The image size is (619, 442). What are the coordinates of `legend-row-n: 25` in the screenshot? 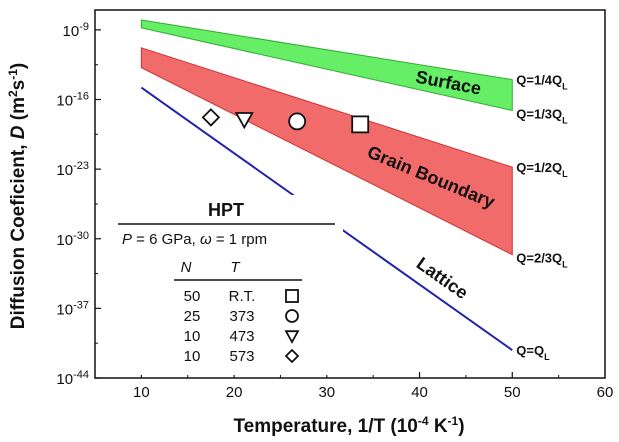 It's located at (192, 316).